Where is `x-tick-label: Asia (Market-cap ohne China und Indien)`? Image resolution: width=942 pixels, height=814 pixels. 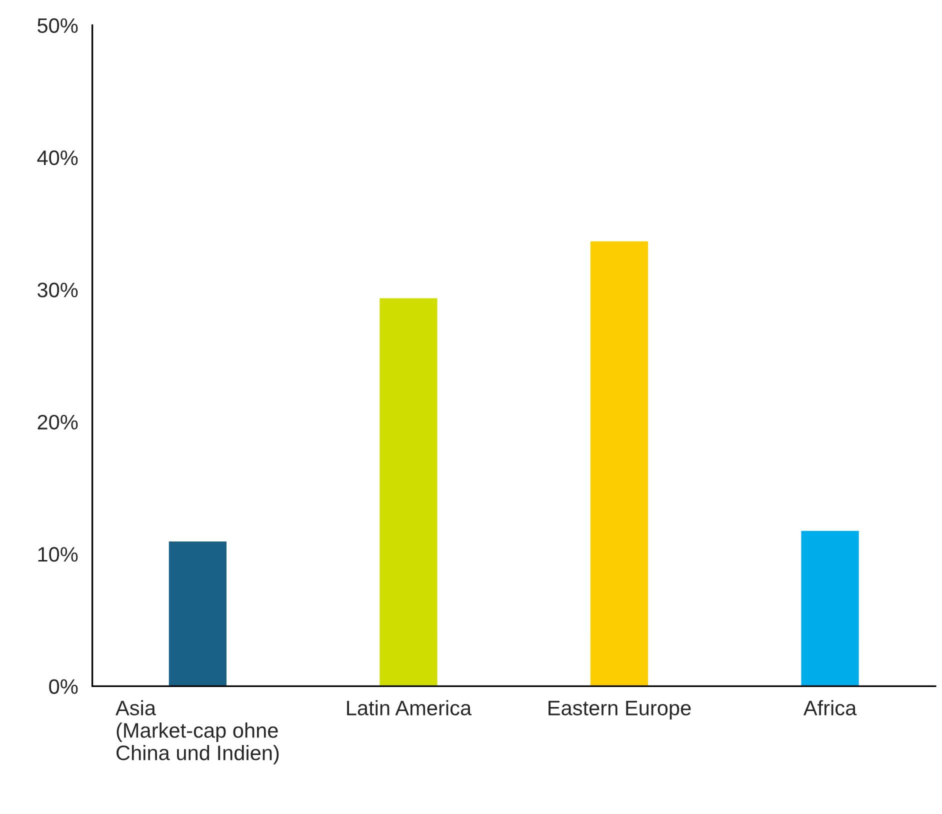 x-tick-label: Asia (Market-cap ohne China und Indien) is located at coordinates (197, 732).